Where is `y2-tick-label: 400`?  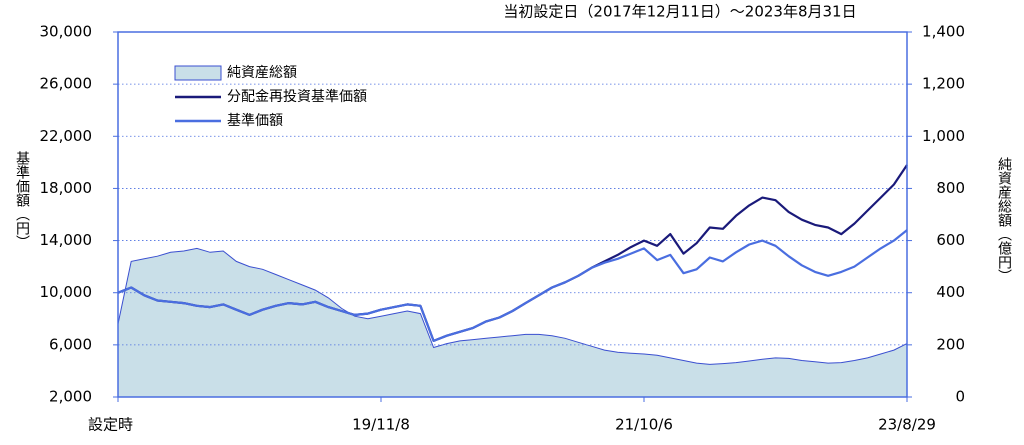 y2-tick-label: 400 is located at coordinates (950, 292).